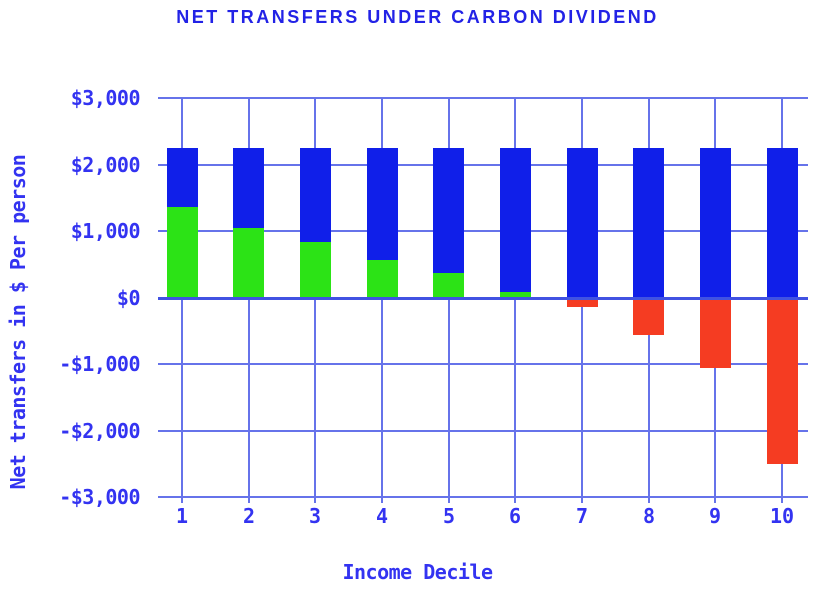  I want to click on x-tick-label: 10, so click(782, 516).